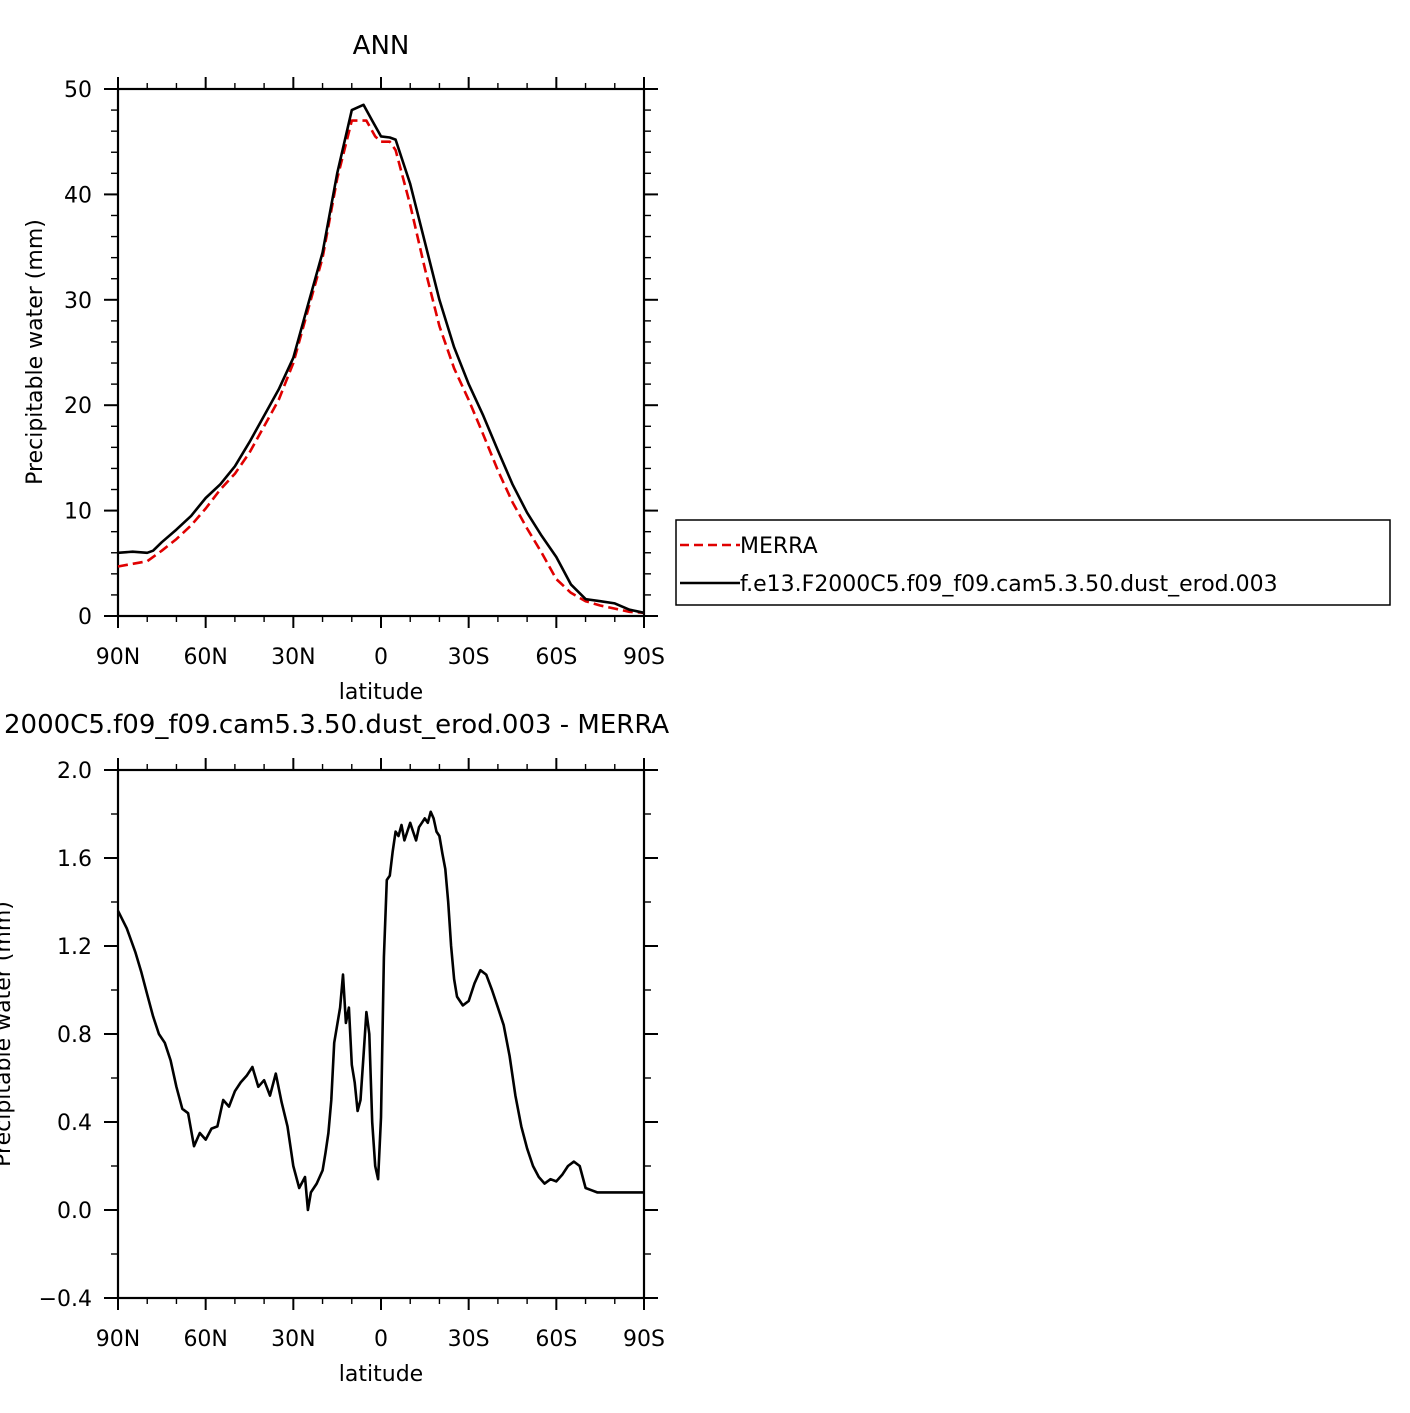 Image resolution: width=1410 pixels, height=1413 pixels. I want to click on y-tick-label: 1.6, so click(74, 859).